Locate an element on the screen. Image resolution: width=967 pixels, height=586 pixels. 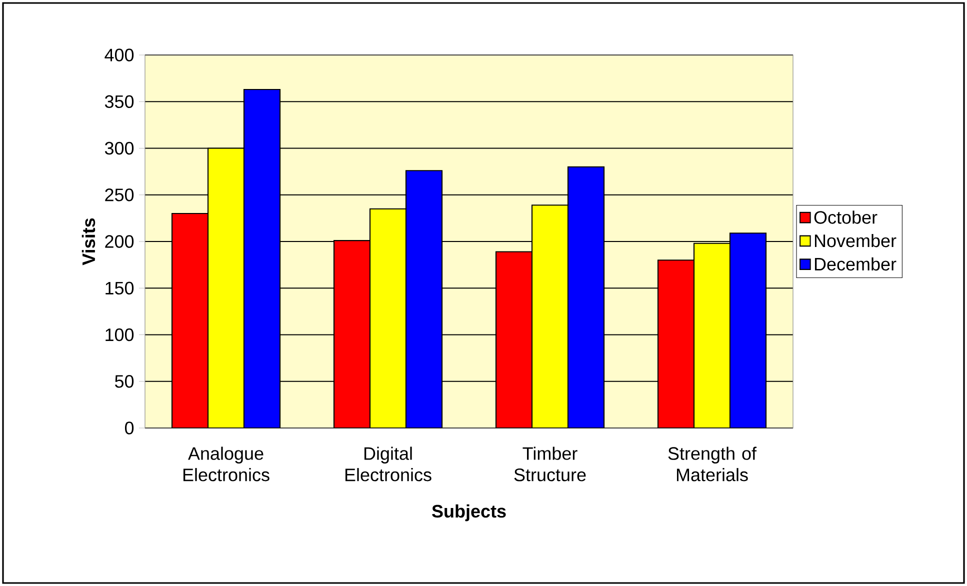
x-tick-label: Analogue Electronics is located at coordinates (226, 464).